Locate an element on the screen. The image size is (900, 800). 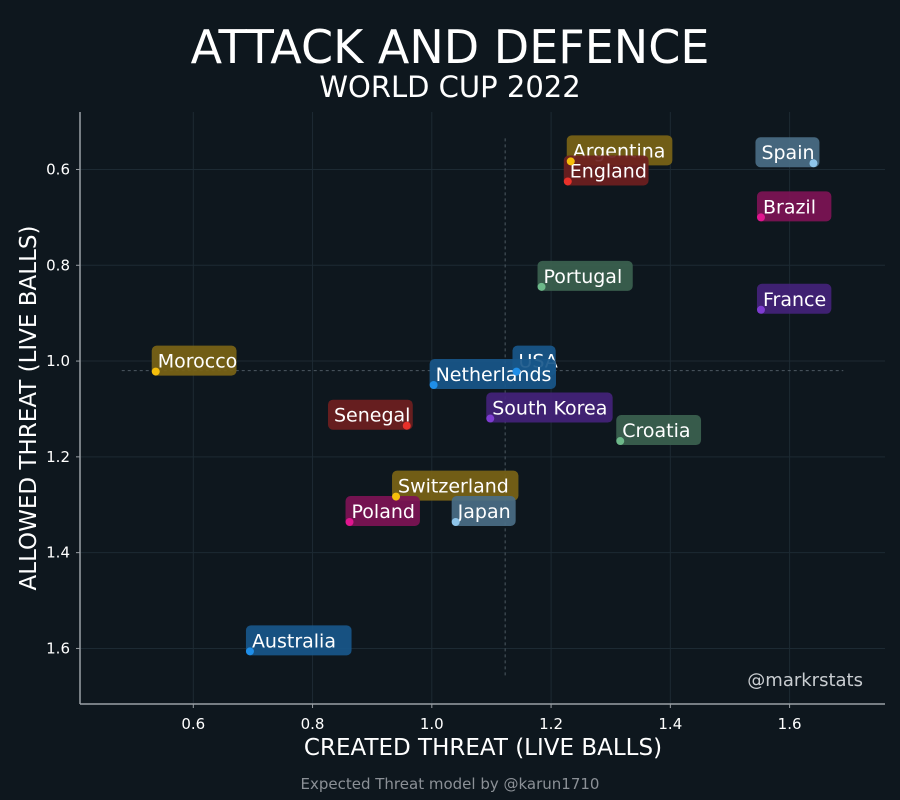
y-tick-label: 1.2 is located at coordinates (58, 457).